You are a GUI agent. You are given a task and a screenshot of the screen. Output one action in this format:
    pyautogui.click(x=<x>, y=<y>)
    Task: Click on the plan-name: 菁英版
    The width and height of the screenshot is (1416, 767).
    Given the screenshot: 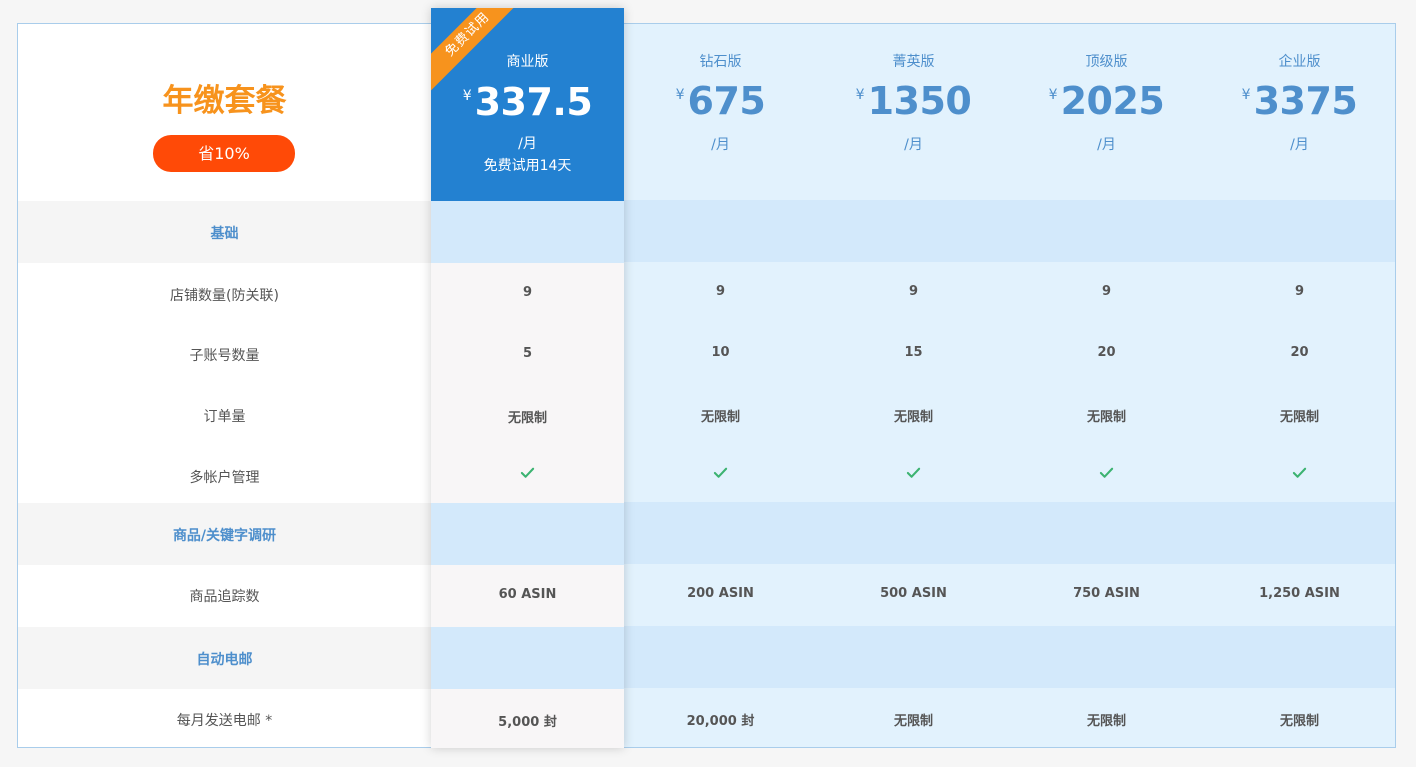 What is the action you would take?
    pyautogui.click(x=913, y=62)
    